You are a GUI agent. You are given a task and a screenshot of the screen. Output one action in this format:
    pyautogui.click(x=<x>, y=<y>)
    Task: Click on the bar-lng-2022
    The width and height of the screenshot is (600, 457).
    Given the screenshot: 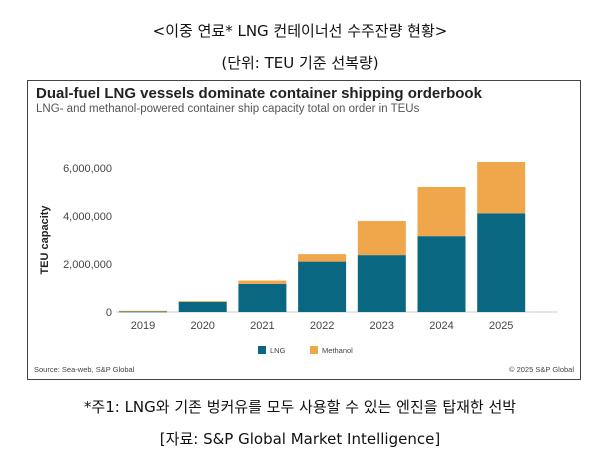 What is the action you would take?
    pyautogui.click(x=322, y=286)
    